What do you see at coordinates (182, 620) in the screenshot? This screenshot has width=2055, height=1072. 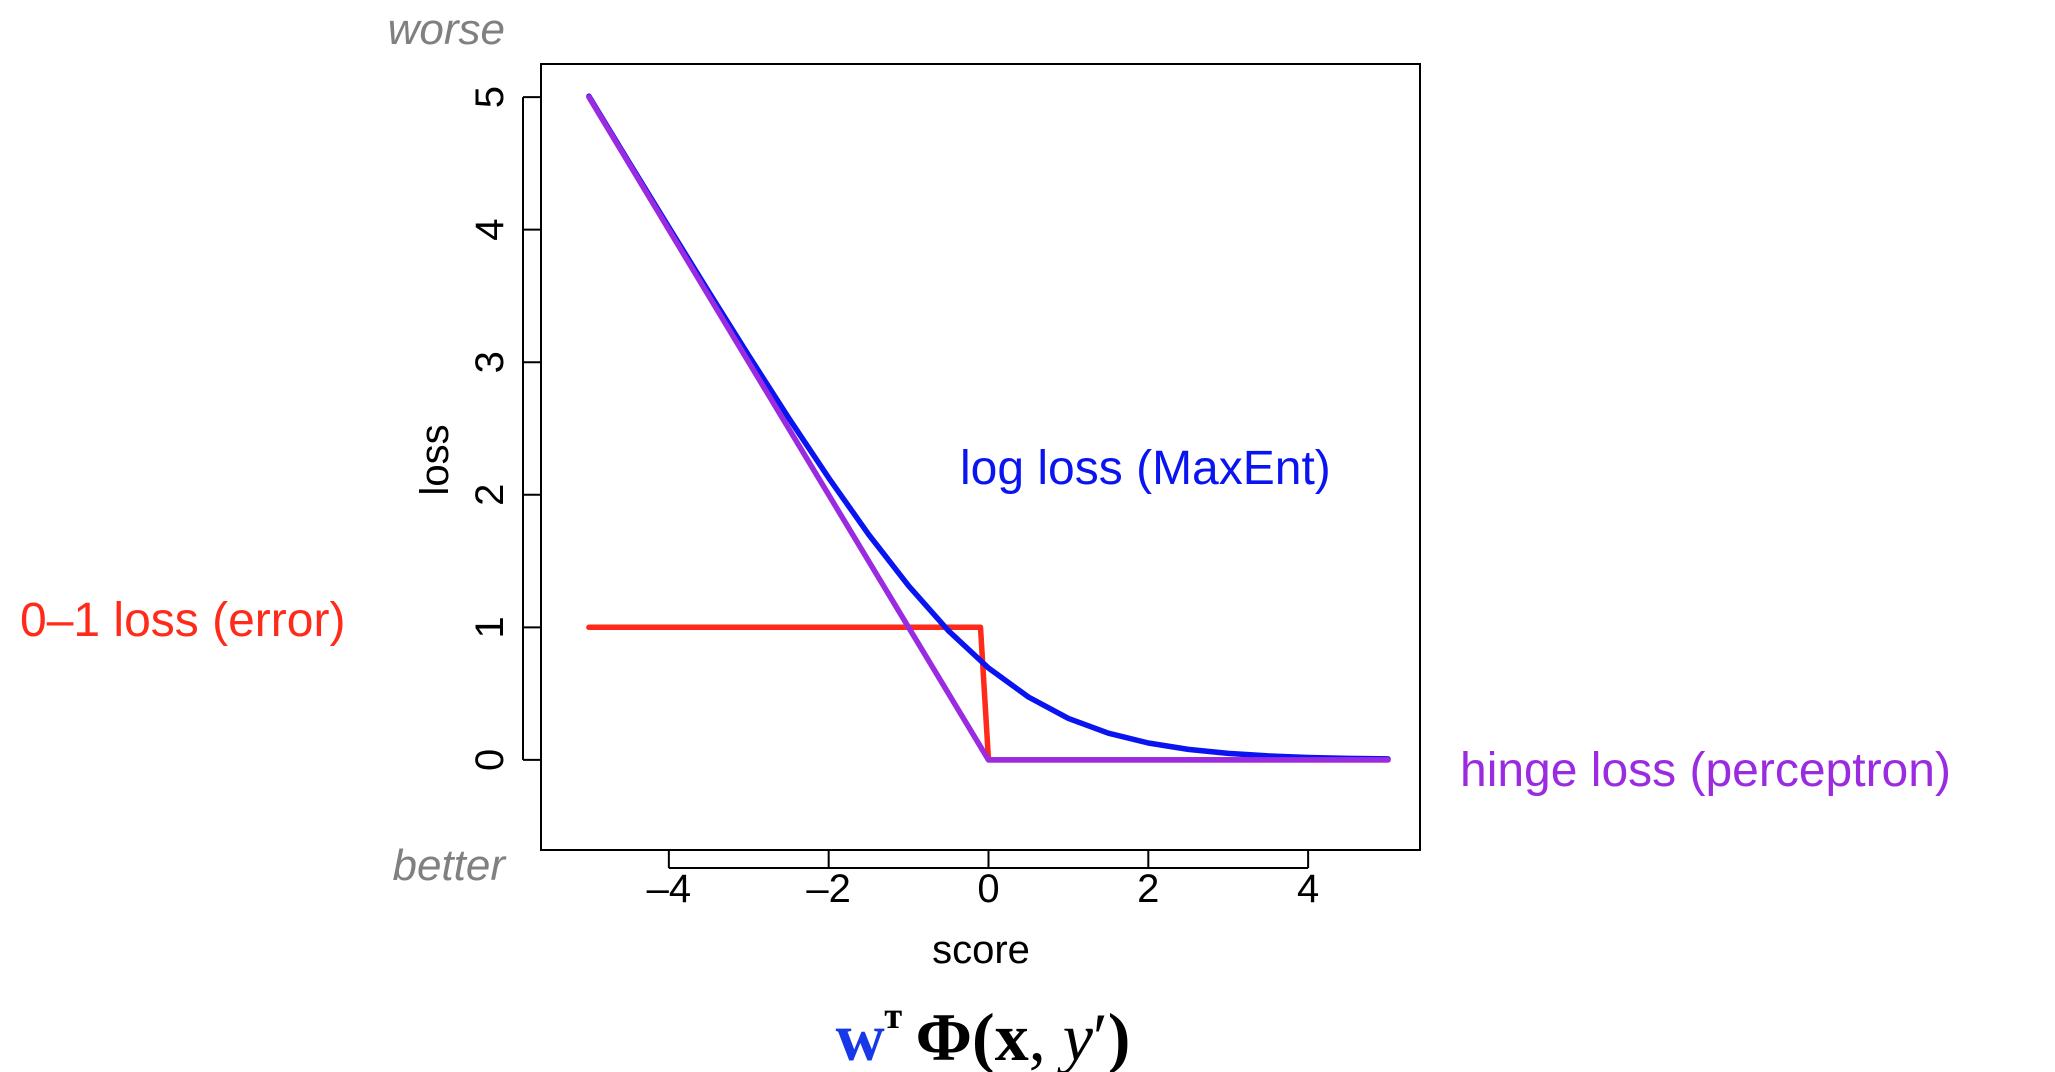 I see `zero-one-loss-label: 0–1 loss (error)` at bounding box center [182, 620].